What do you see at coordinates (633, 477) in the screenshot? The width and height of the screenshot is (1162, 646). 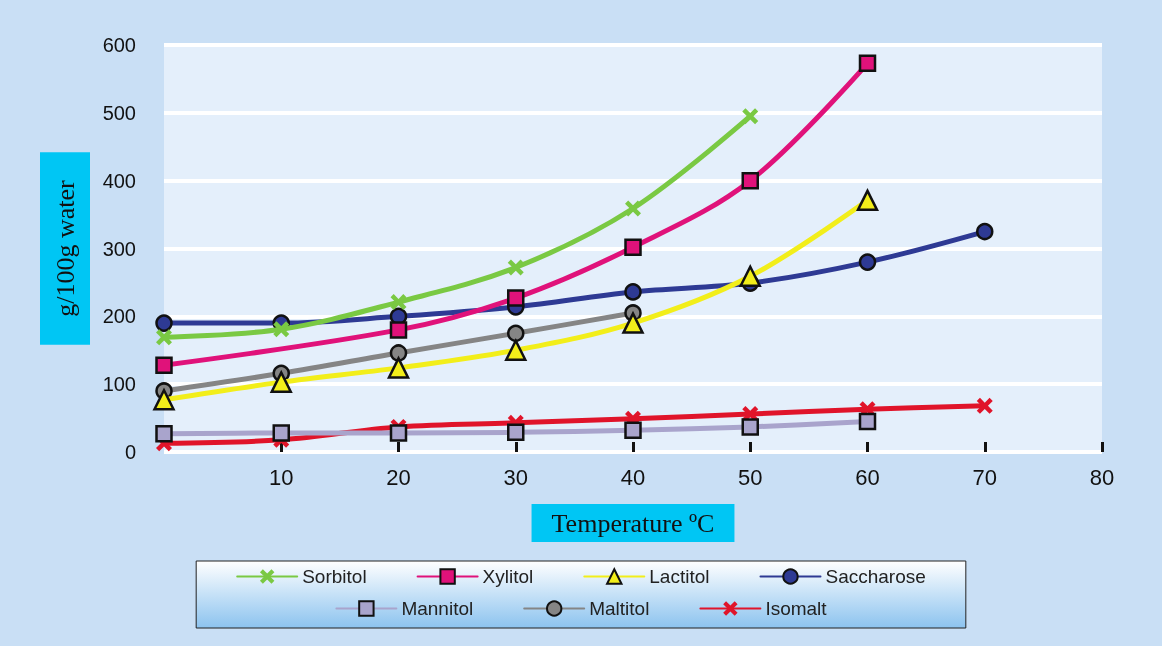 I see `x-tick-label: 40` at bounding box center [633, 477].